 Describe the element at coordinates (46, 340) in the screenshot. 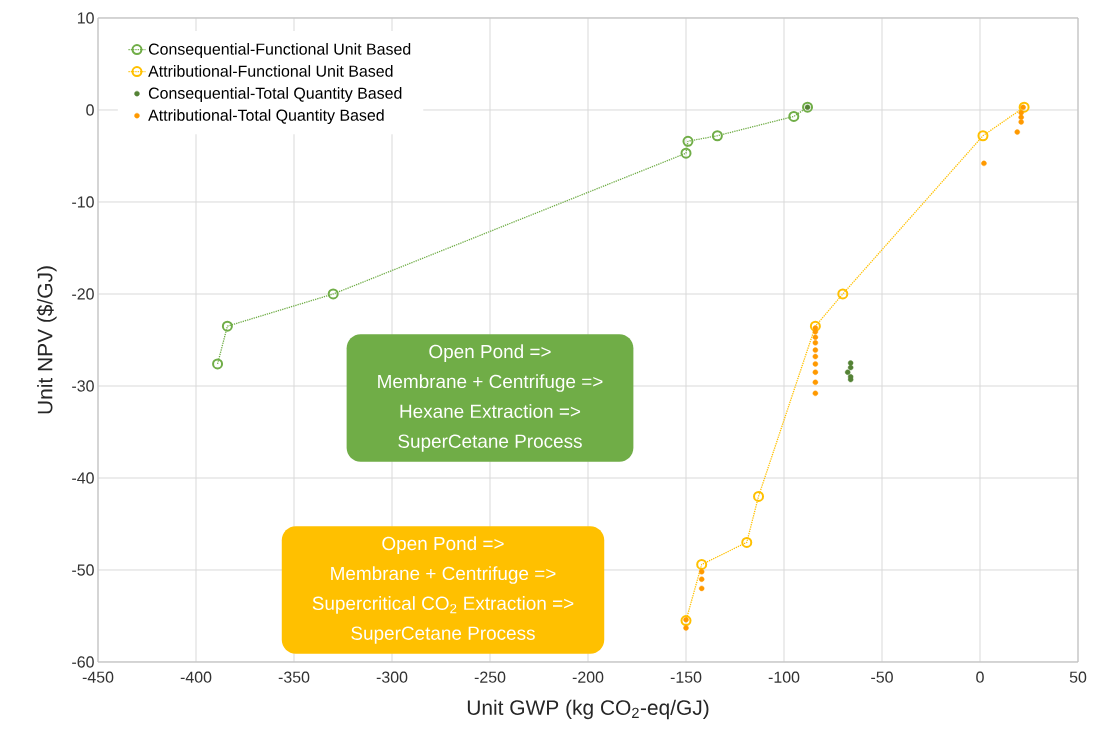

I see `y-axis-title: Unit NPV ($/GJ)` at that location.